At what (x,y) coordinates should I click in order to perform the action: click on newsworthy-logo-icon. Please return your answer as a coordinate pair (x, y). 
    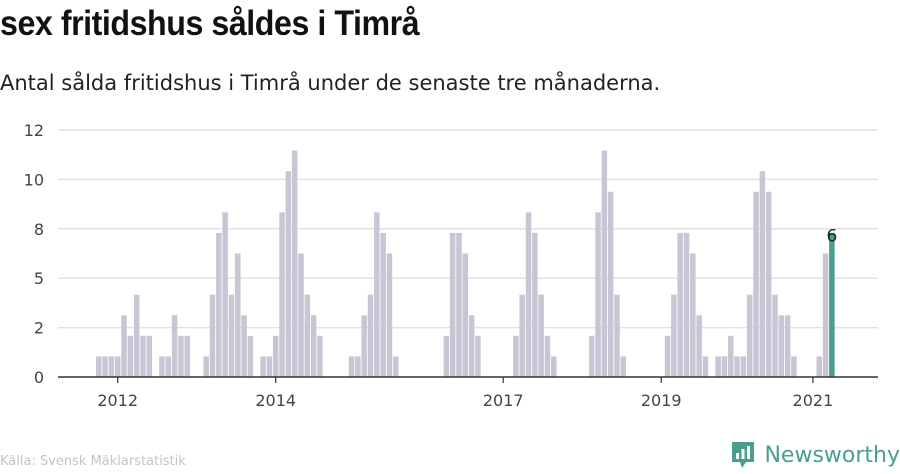
    Looking at the image, I should click on (743, 455).